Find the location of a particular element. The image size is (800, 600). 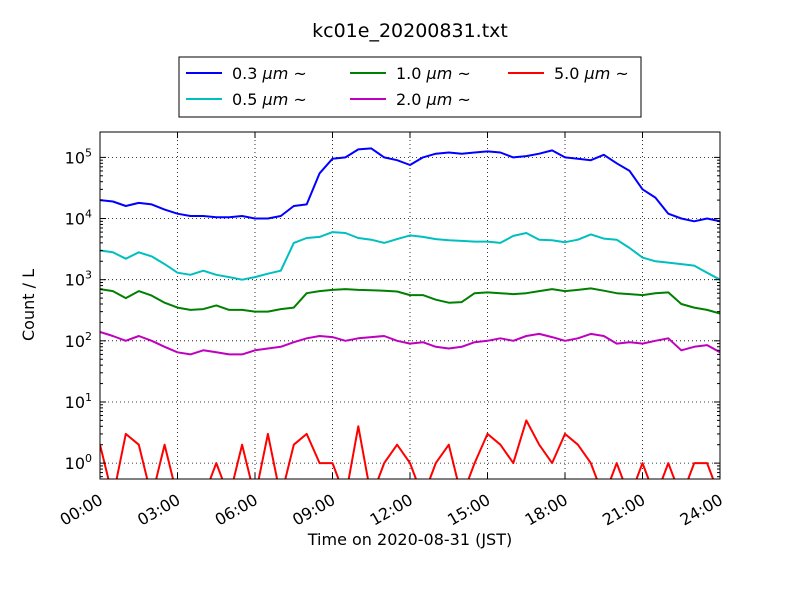

x-tick-label: 21:00 is located at coordinates (623, 510).